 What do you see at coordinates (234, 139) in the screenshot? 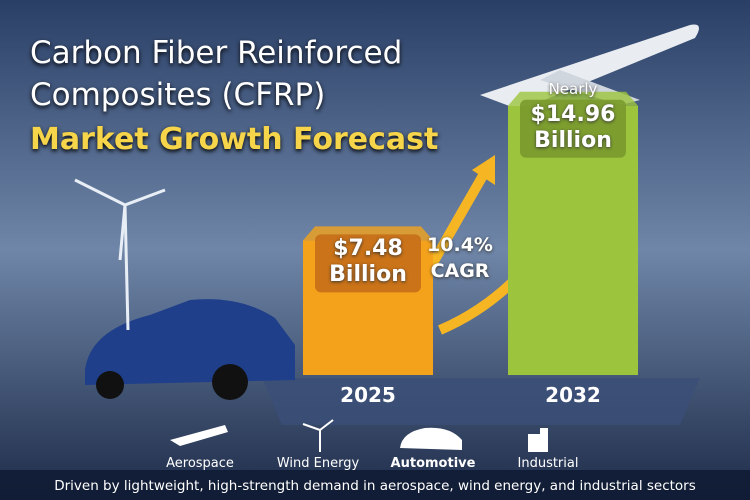
I see `chart-subtitle: Market Growth Forecast` at bounding box center [234, 139].